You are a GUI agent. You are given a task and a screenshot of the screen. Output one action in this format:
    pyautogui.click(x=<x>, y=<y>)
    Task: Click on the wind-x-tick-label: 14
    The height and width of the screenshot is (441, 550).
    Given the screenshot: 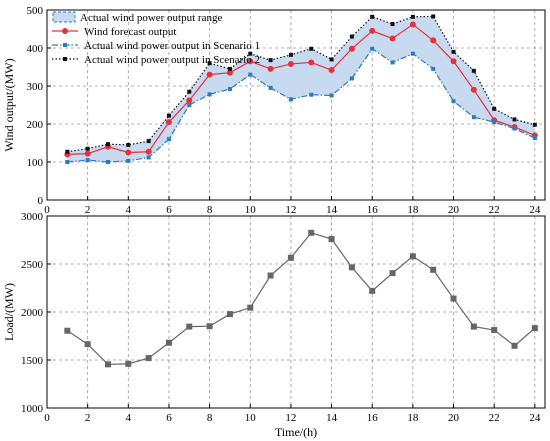 What is the action you would take?
    pyautogui.click(x=332, y=210)
    